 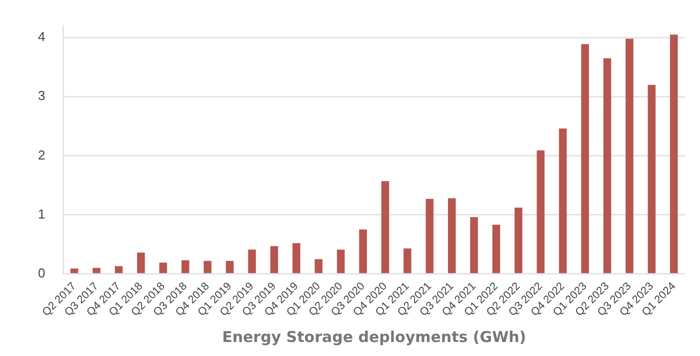 I want to click on y-tick-label: 3, so click(x=42, y=96).